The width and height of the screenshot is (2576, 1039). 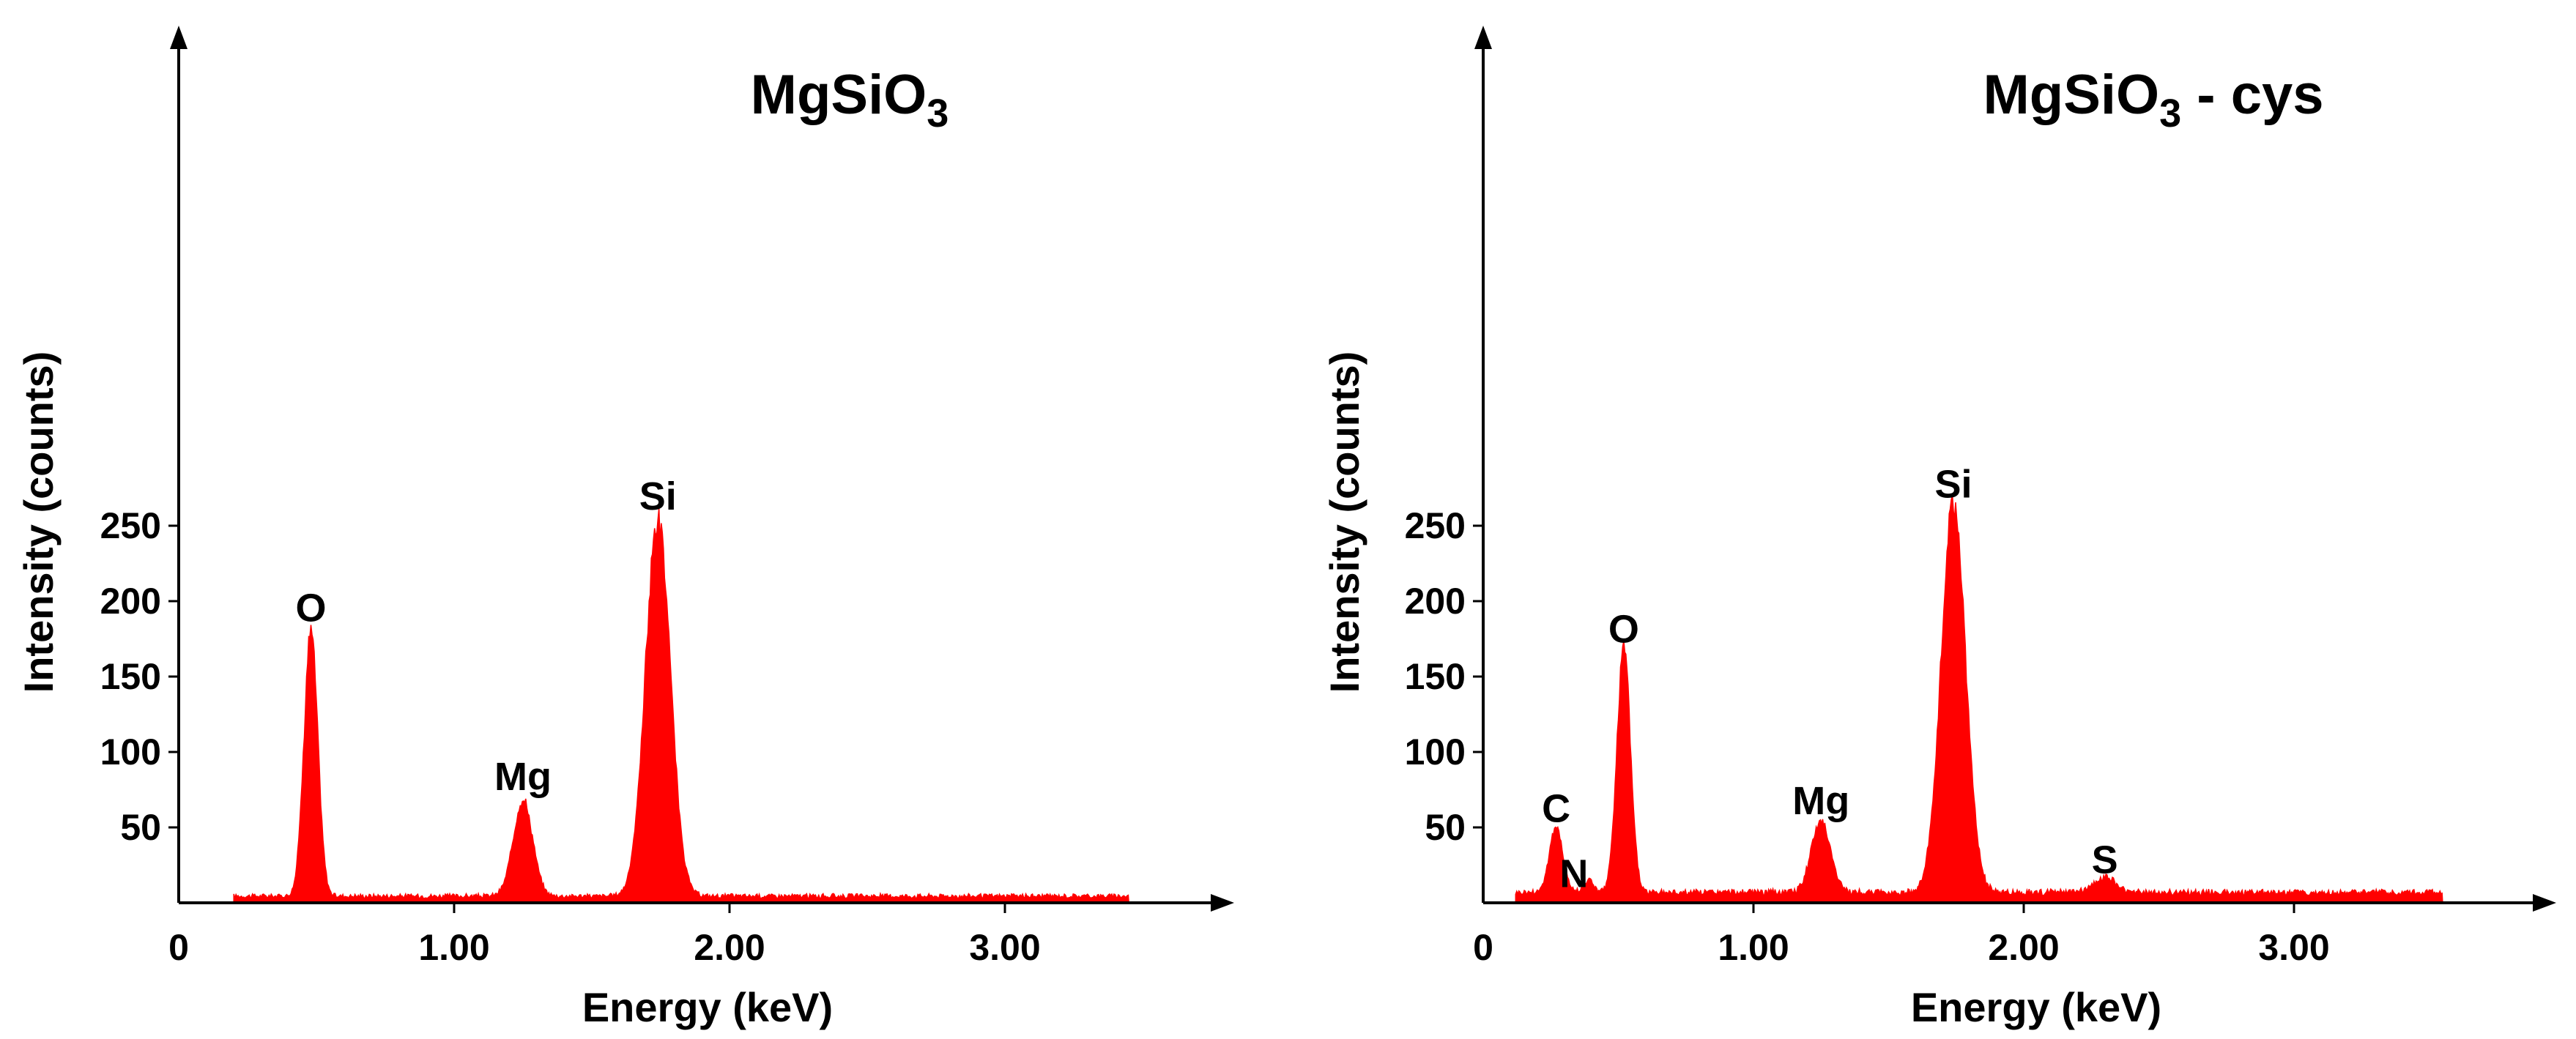 What do you see at coordinates (2252, 95) in the screenshot?
I see `title-suffix: - cys` at bounding box center [2252, 95].